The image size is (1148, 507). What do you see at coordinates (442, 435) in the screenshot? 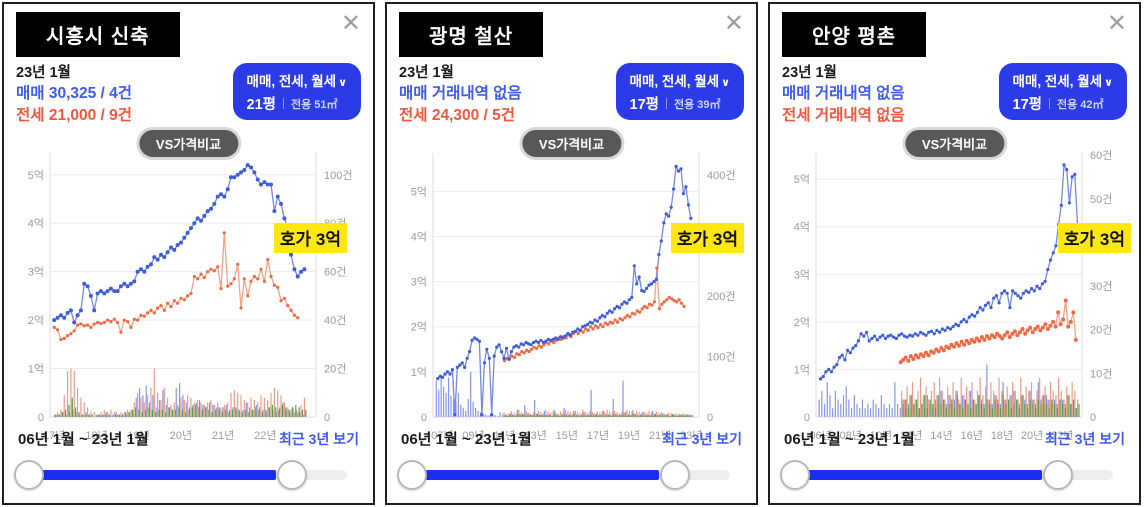
I see `svg-text: 07년` at bounding box center [442, 435].